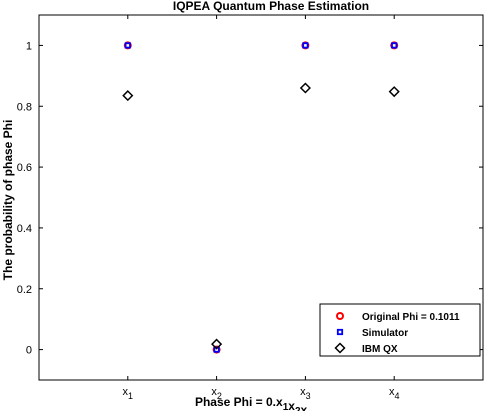 This screenshot has height=411, width=485. What do you see at coordinates (8, 200) in the screenshot?
I see `y-axis-label: The probability of phase Phi` at bounding box center [8, 200].